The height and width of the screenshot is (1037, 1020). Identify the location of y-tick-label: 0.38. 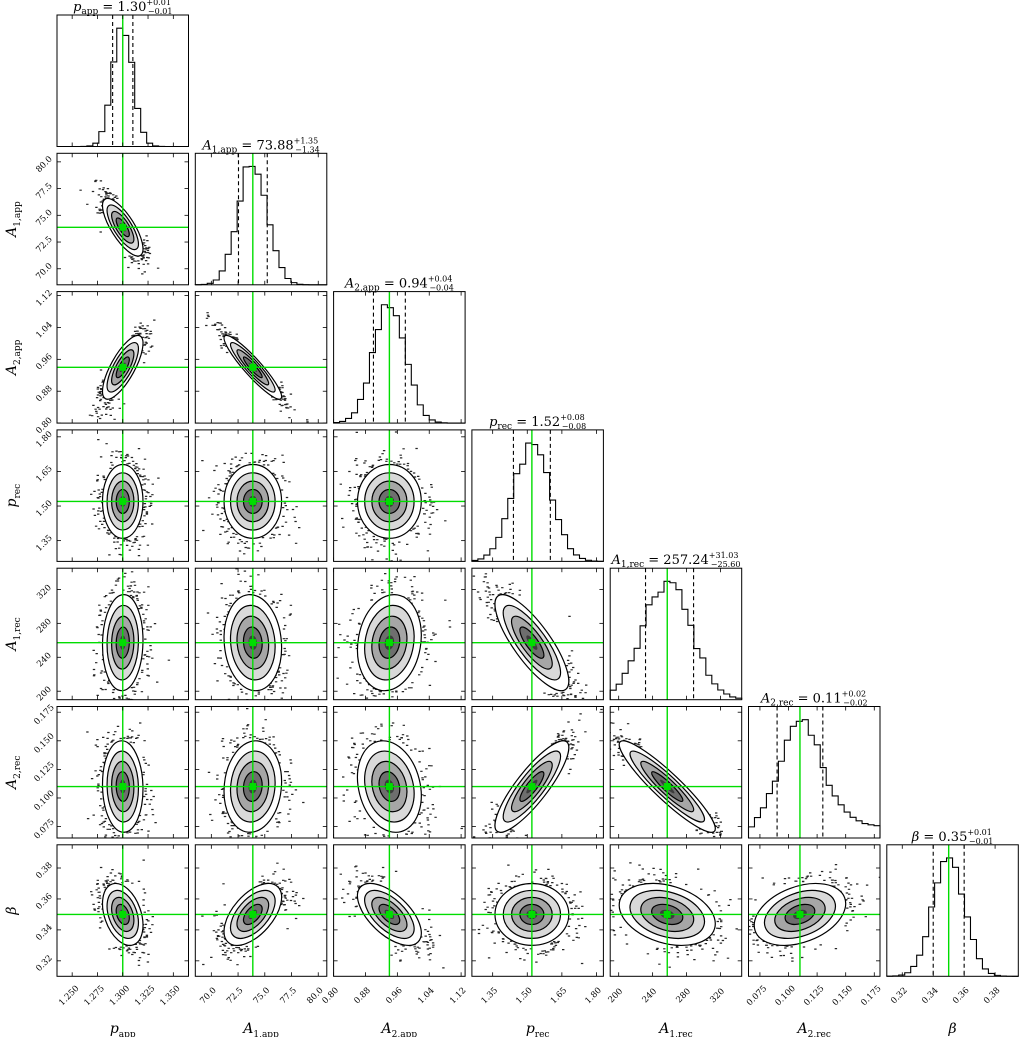
(44, 871).